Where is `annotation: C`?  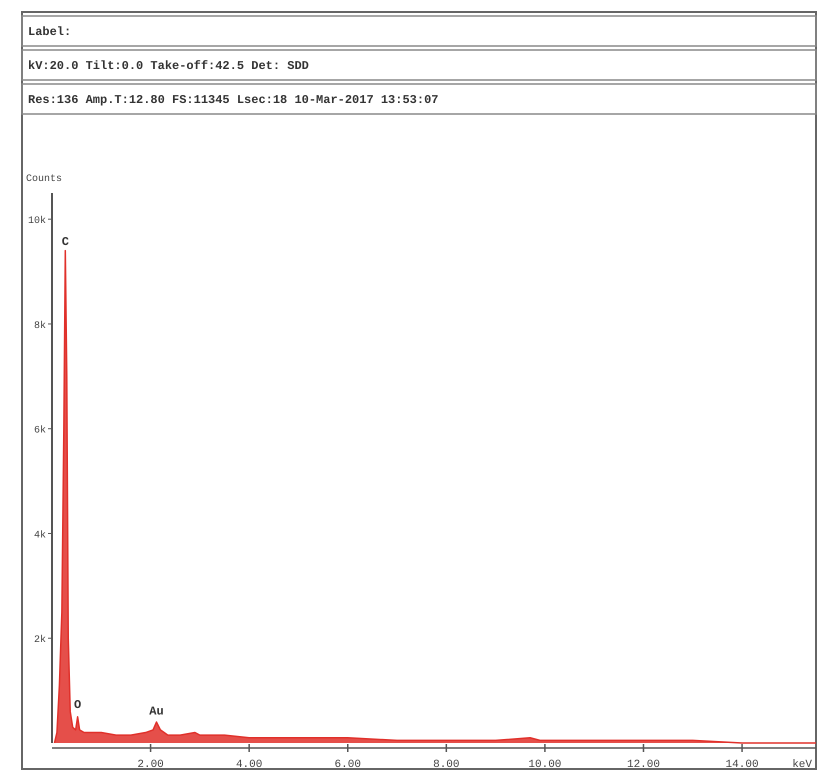 annotation: C is located at coordinates (65, 242).